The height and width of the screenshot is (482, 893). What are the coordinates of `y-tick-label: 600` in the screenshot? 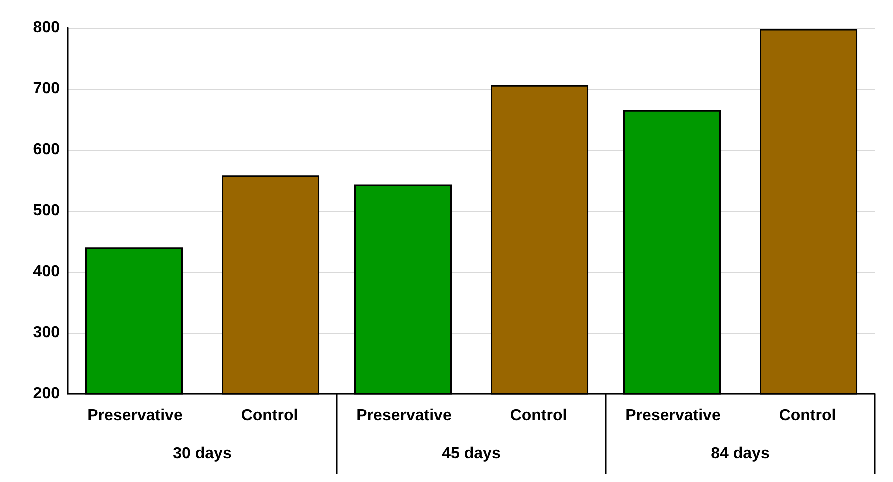 It's located at (46, 150).